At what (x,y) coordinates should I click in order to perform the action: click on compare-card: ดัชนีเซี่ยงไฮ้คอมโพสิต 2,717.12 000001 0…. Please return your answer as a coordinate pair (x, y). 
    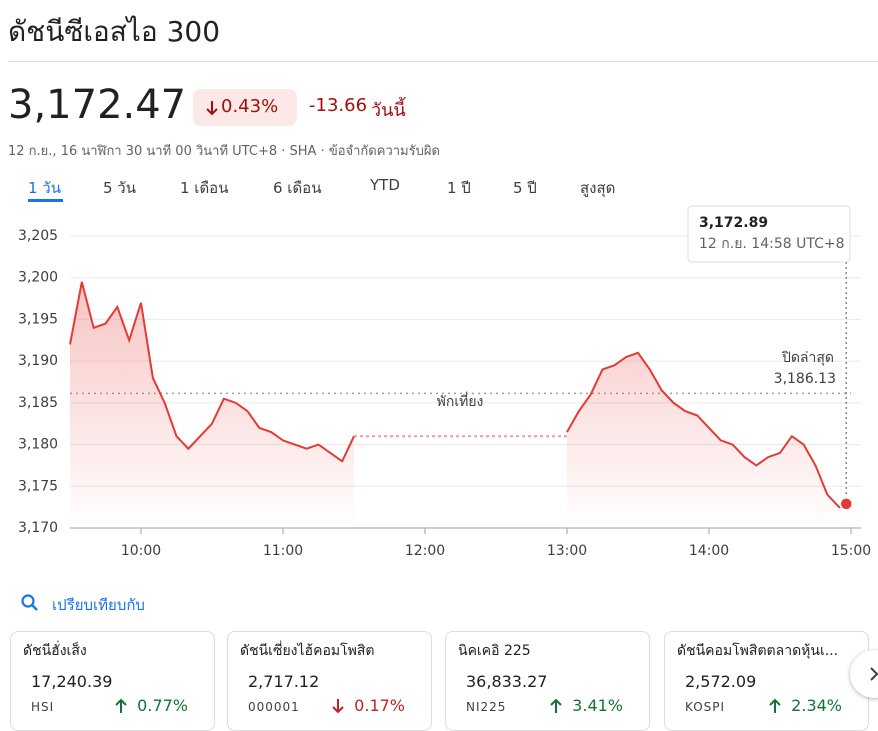
    Looking at the image, I should click on (329, 681).